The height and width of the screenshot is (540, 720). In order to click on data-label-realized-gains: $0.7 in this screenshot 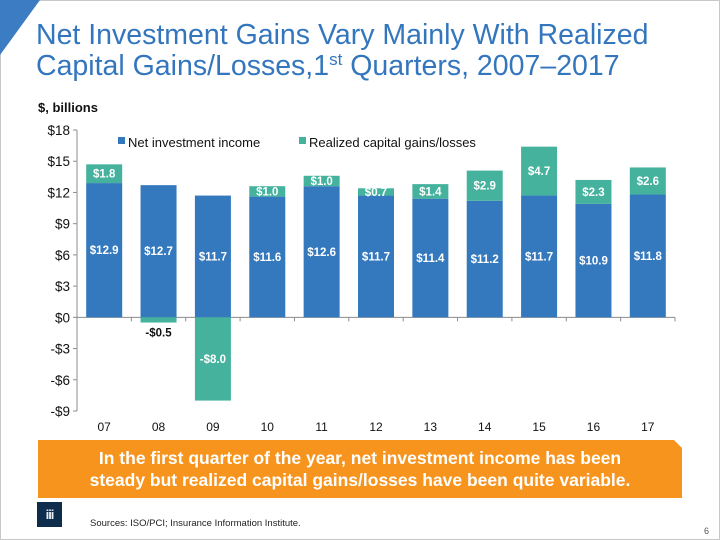, I will do `click(376, 193)`.